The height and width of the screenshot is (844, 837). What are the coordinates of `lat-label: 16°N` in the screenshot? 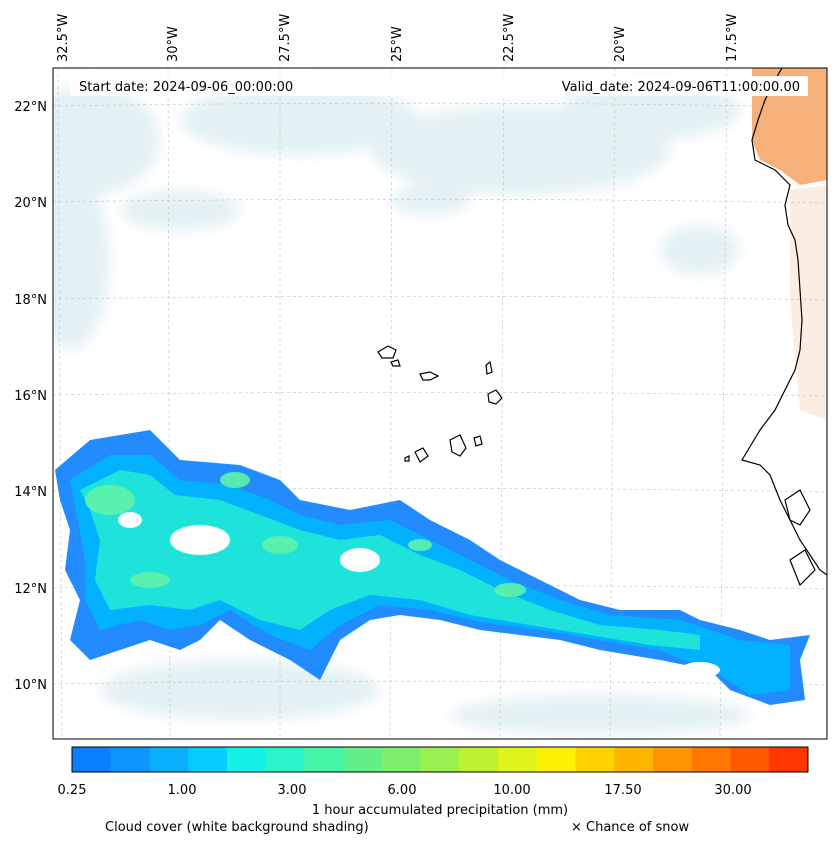 It's located at (30, 396).